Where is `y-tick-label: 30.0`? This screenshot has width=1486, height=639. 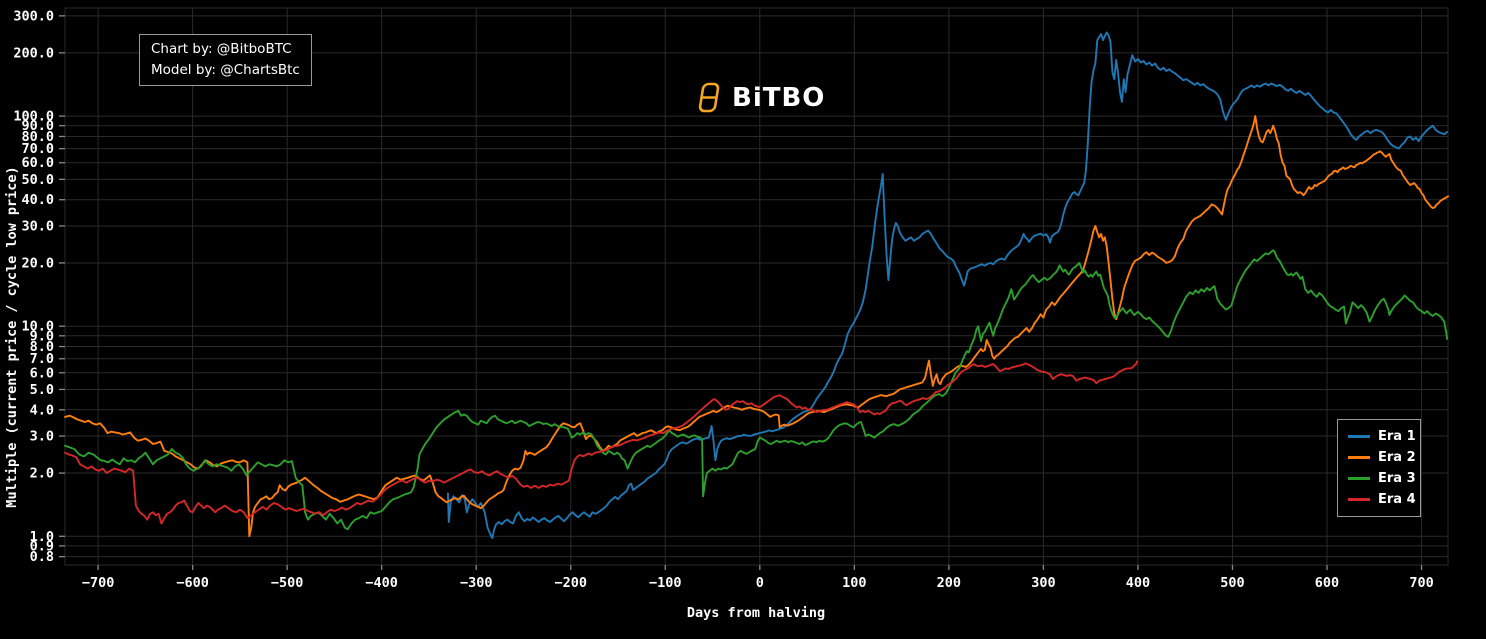
y-tick-label: 30.0 is located at coordinates (37, 226).